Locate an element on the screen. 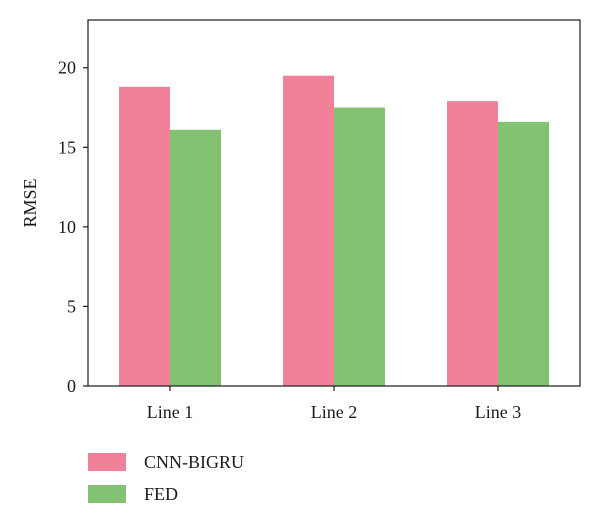 Image resolution: width=600 pixels, height=520 pixels. legend-label-1: FED is located at coordinates (161, 493).